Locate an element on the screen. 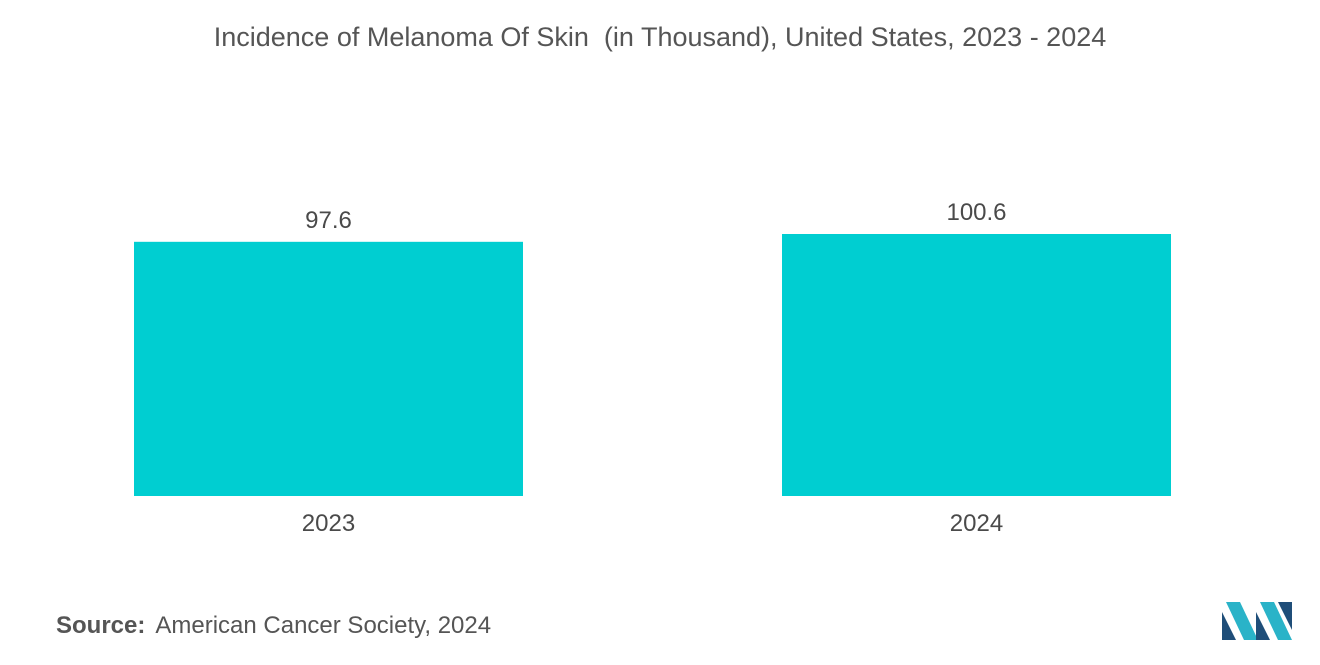  source-note: Source: American Cancer Society, 2024 is located at coordinates (273, 626).